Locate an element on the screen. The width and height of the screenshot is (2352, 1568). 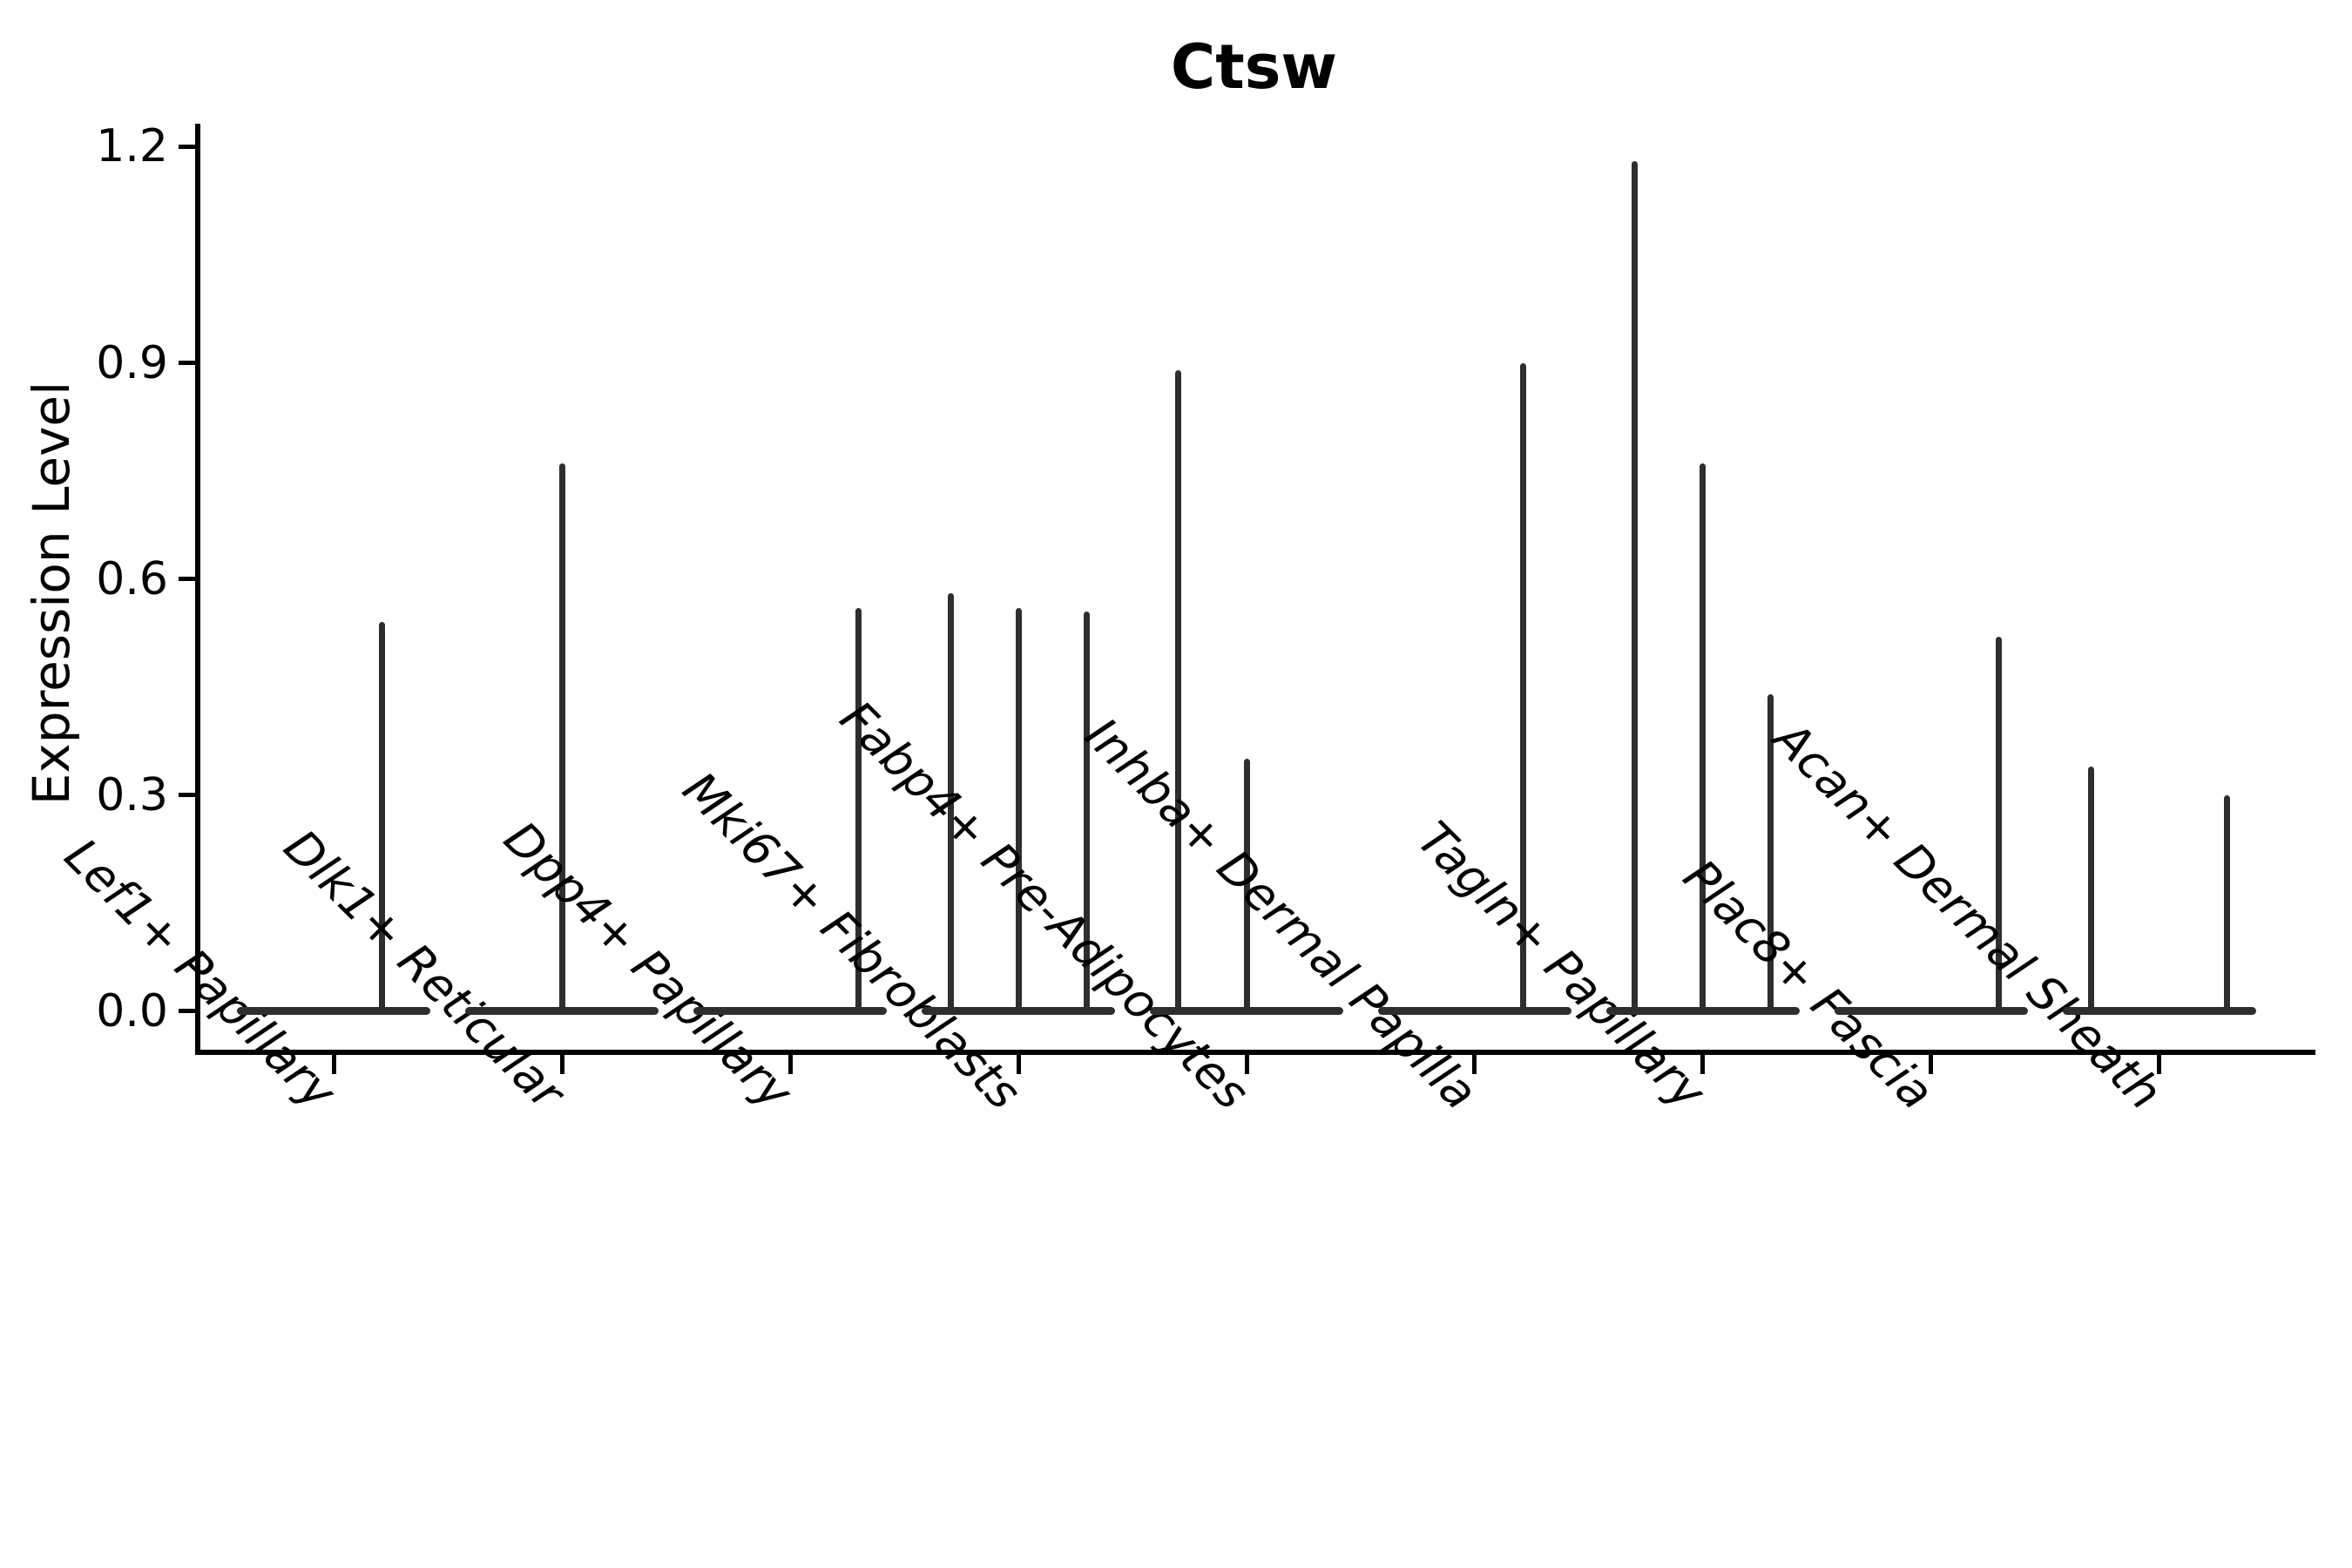
y-axis-line is located at coordinates (198, 589).